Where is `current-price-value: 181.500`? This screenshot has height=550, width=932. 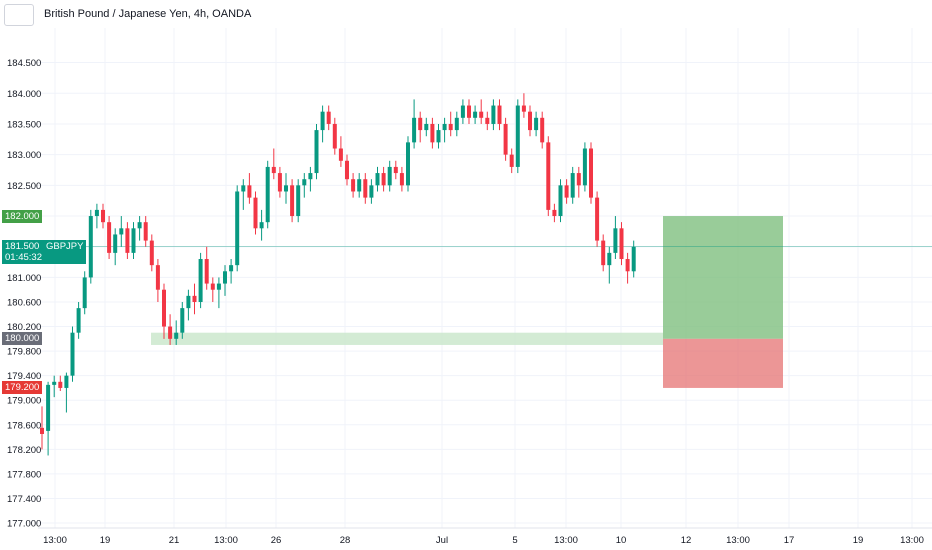 current-price-value: 181.500 is located at coordinates (22, 247).